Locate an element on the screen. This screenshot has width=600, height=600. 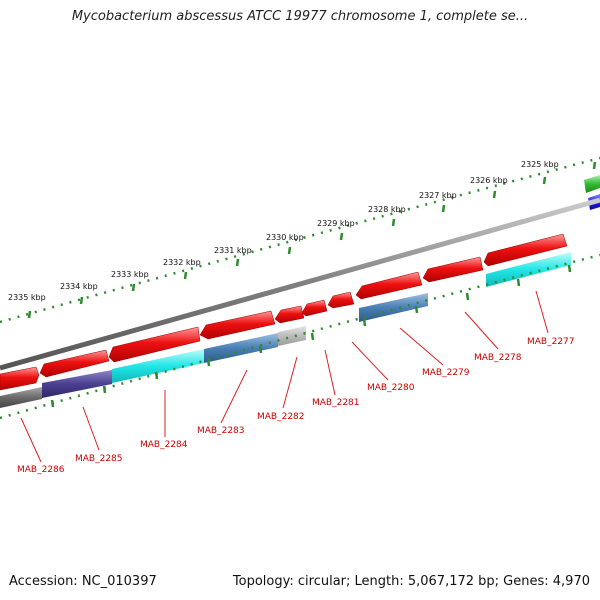
scale-label: 2329 kbp is located at coordinates (336, 223).